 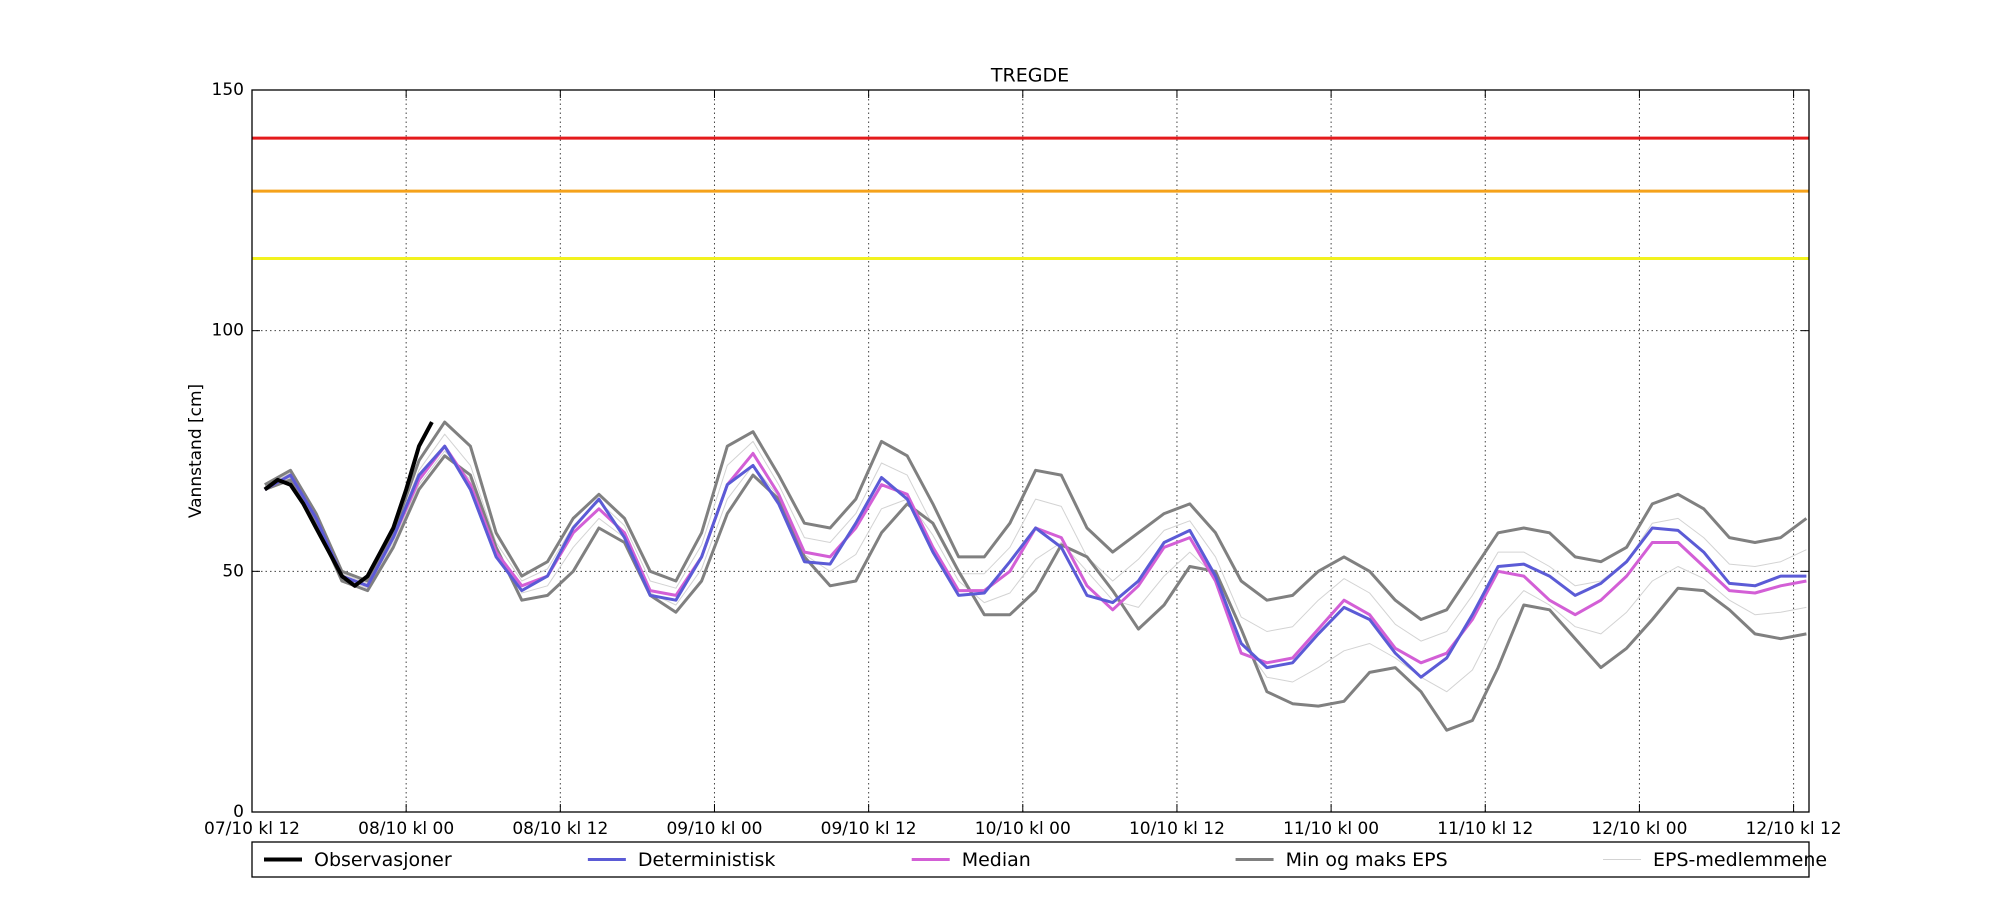 I want to click on x-tick-label: 07/10 kl 12, so click(x=252, y=829).